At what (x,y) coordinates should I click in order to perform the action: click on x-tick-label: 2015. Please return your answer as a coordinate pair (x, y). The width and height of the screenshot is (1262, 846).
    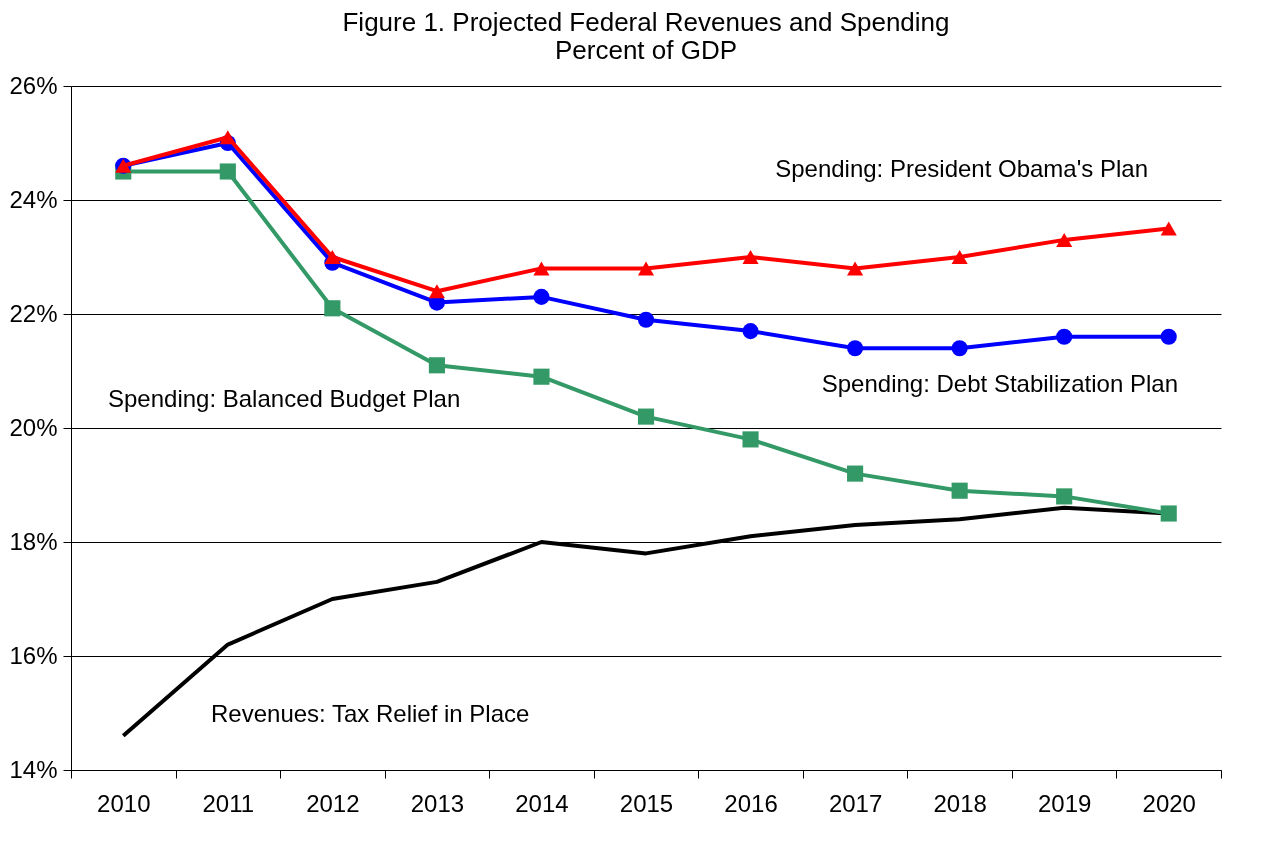
    Looking at the image, I should click on (646, 803).